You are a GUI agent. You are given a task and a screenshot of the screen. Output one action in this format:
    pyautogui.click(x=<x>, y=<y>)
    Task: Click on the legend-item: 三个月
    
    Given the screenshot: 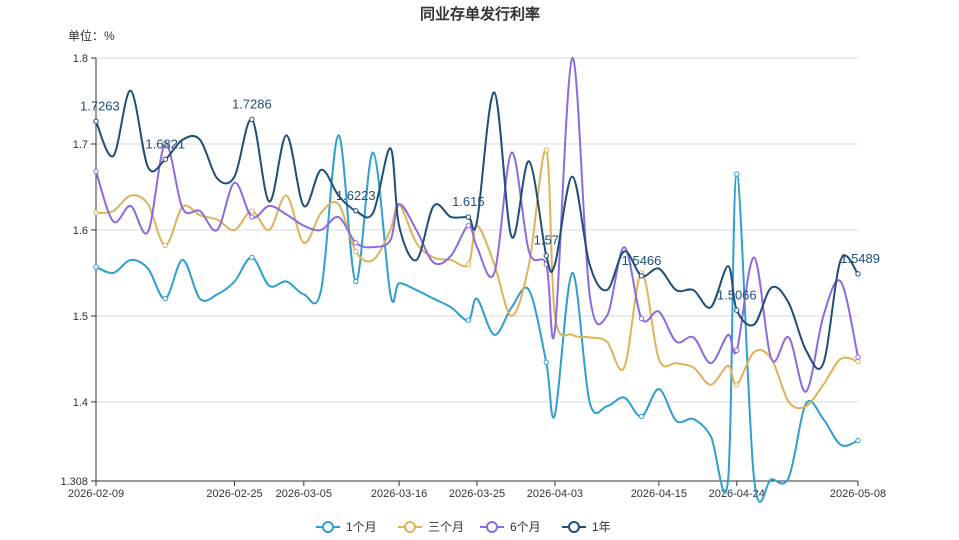 What is the action you would take?
    pyautogui.click(x=431, y=527)
    